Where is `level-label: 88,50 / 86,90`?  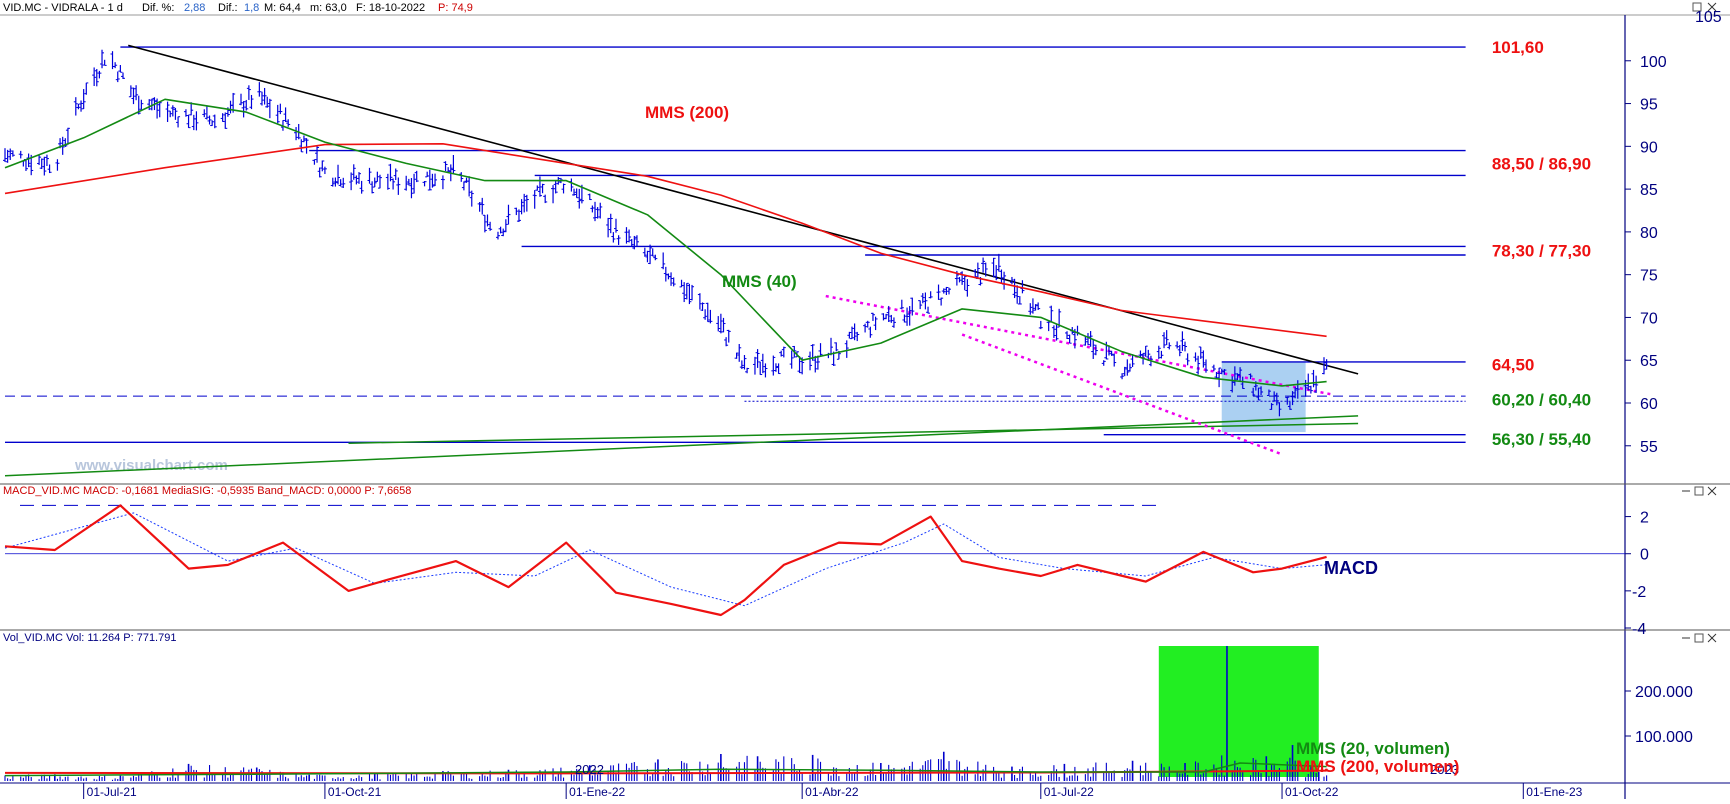
level-label: 88,50 / 86,90 is located at coordinates (1541, 163).